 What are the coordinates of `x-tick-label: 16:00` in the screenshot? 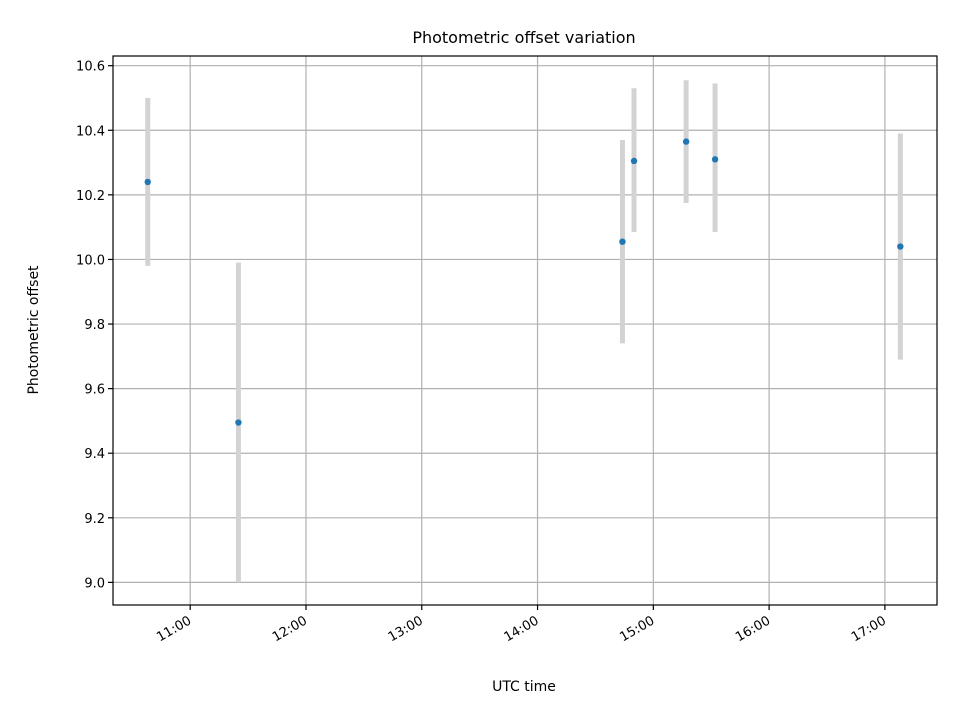 It's located at (753, 629).